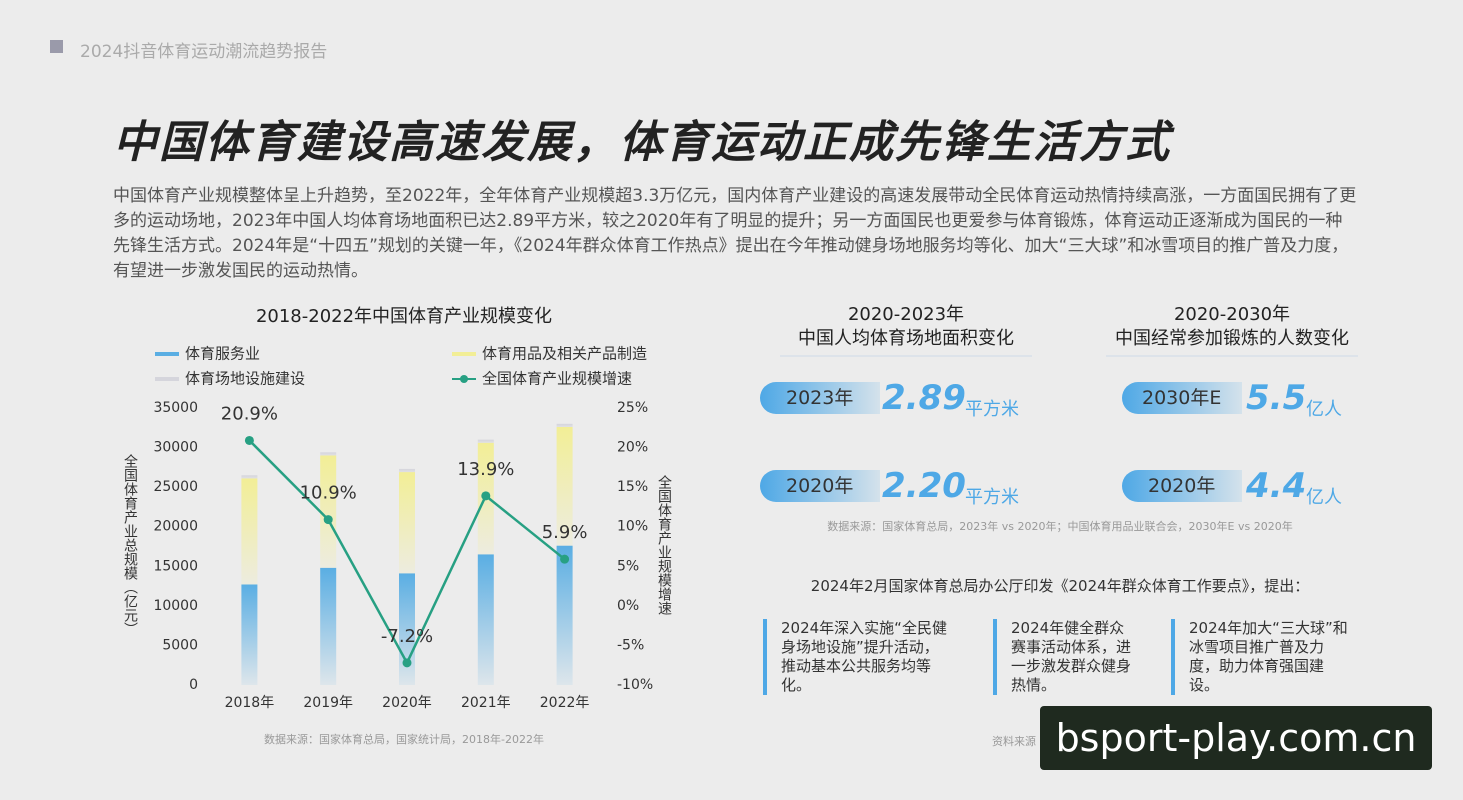 The height and width of the screenshot is (800, 1463). Describe the element at coordinates (464, 379) in the screenshot. I see `legend-dot` at that location.